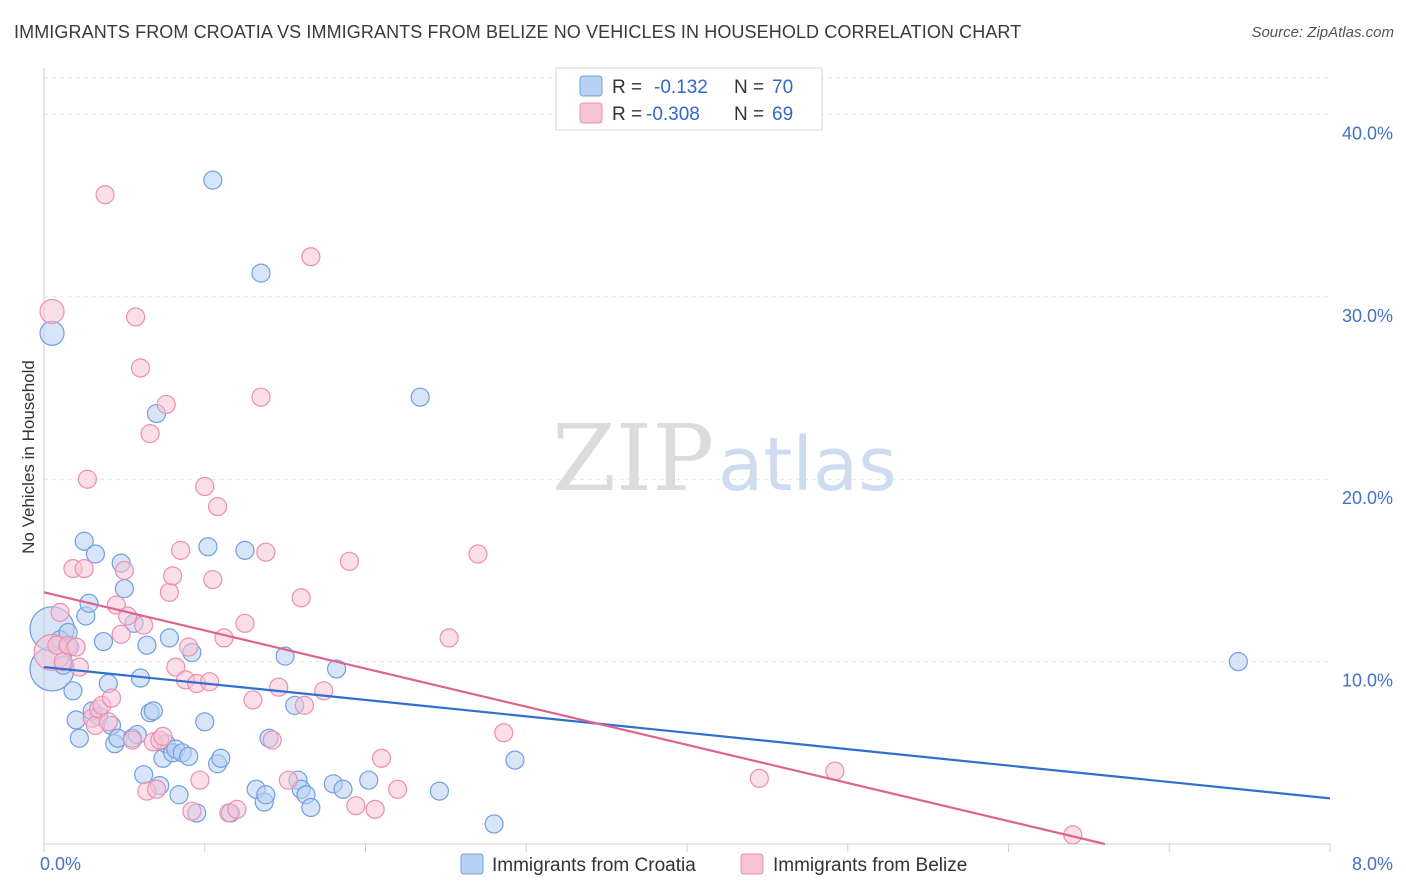 This screenshot has height=892, width=1406. Describe the element at coordinates (724, 458) in the screenshot. I see `watermark: ZIP atlas` at that location.